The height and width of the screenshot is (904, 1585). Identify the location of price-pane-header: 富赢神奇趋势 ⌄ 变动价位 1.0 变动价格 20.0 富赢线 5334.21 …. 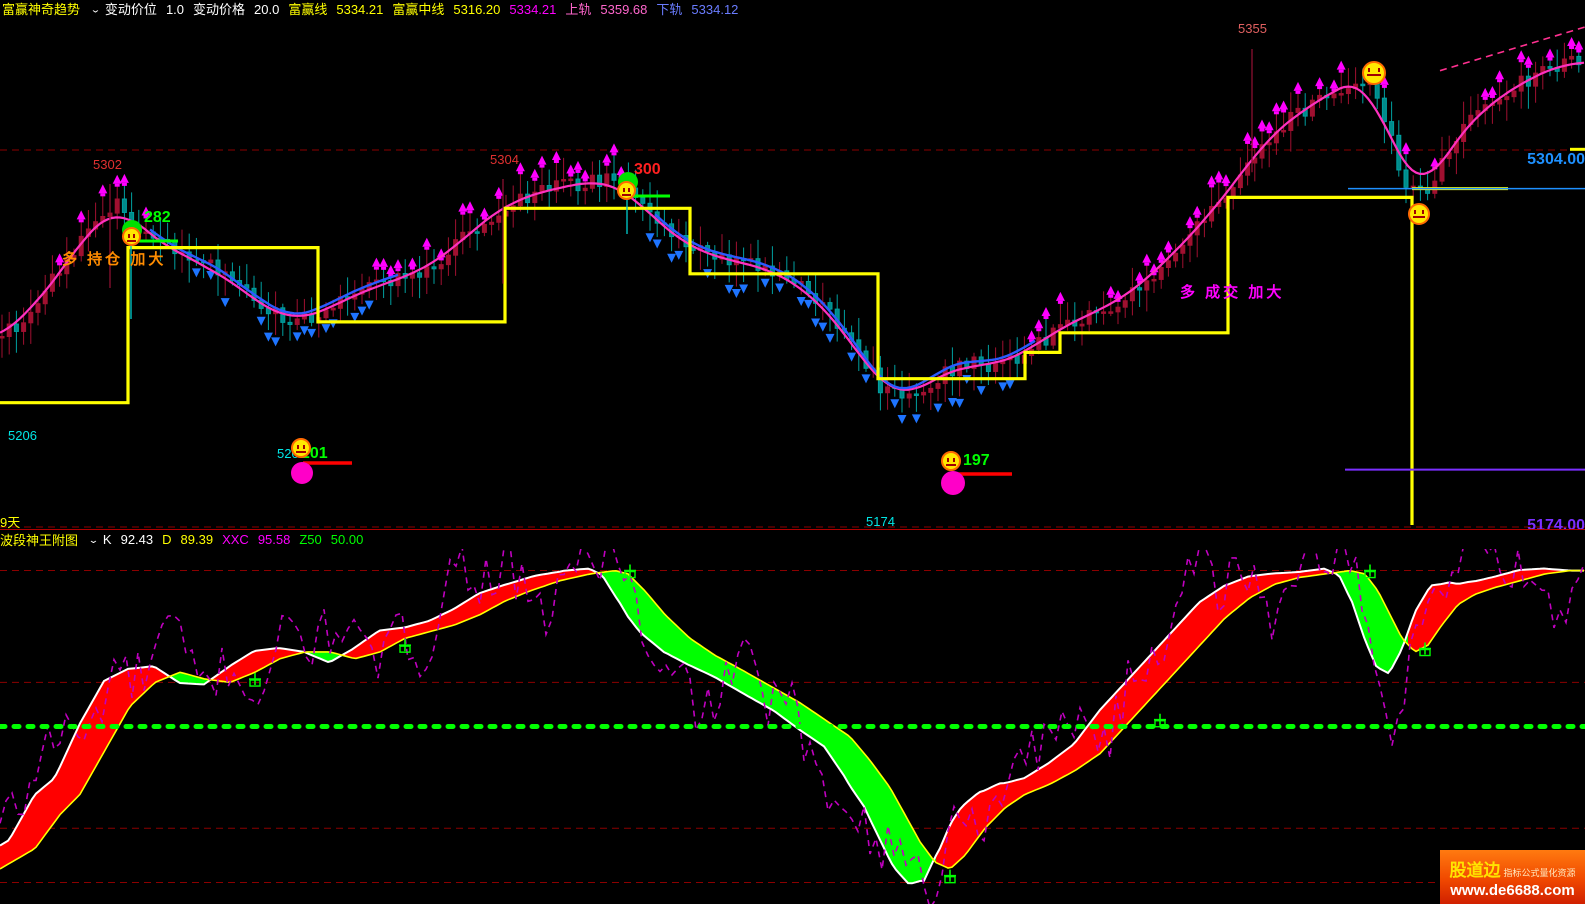
(792, 10).